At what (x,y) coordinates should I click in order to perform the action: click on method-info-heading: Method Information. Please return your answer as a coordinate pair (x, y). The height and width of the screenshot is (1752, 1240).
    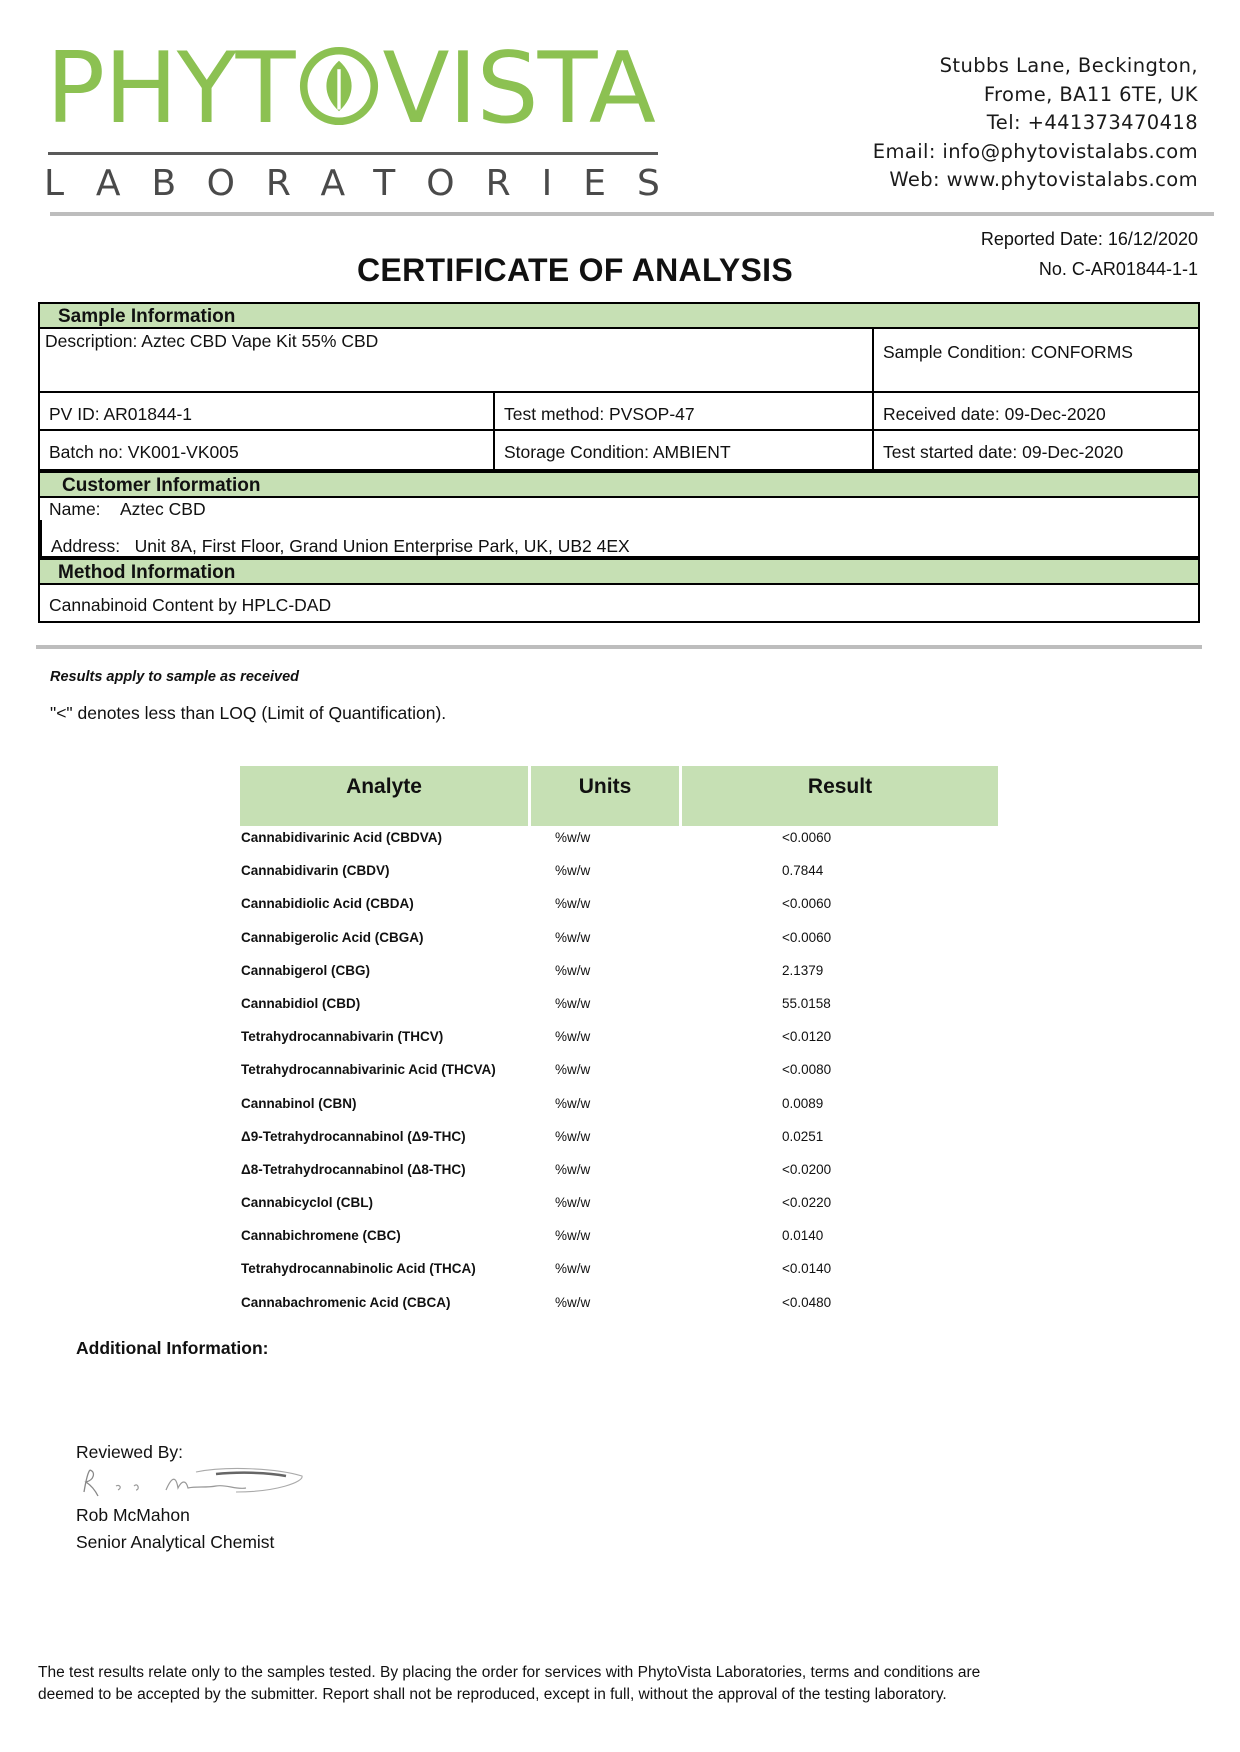
    Looking at the image, I should click on (619, 571).